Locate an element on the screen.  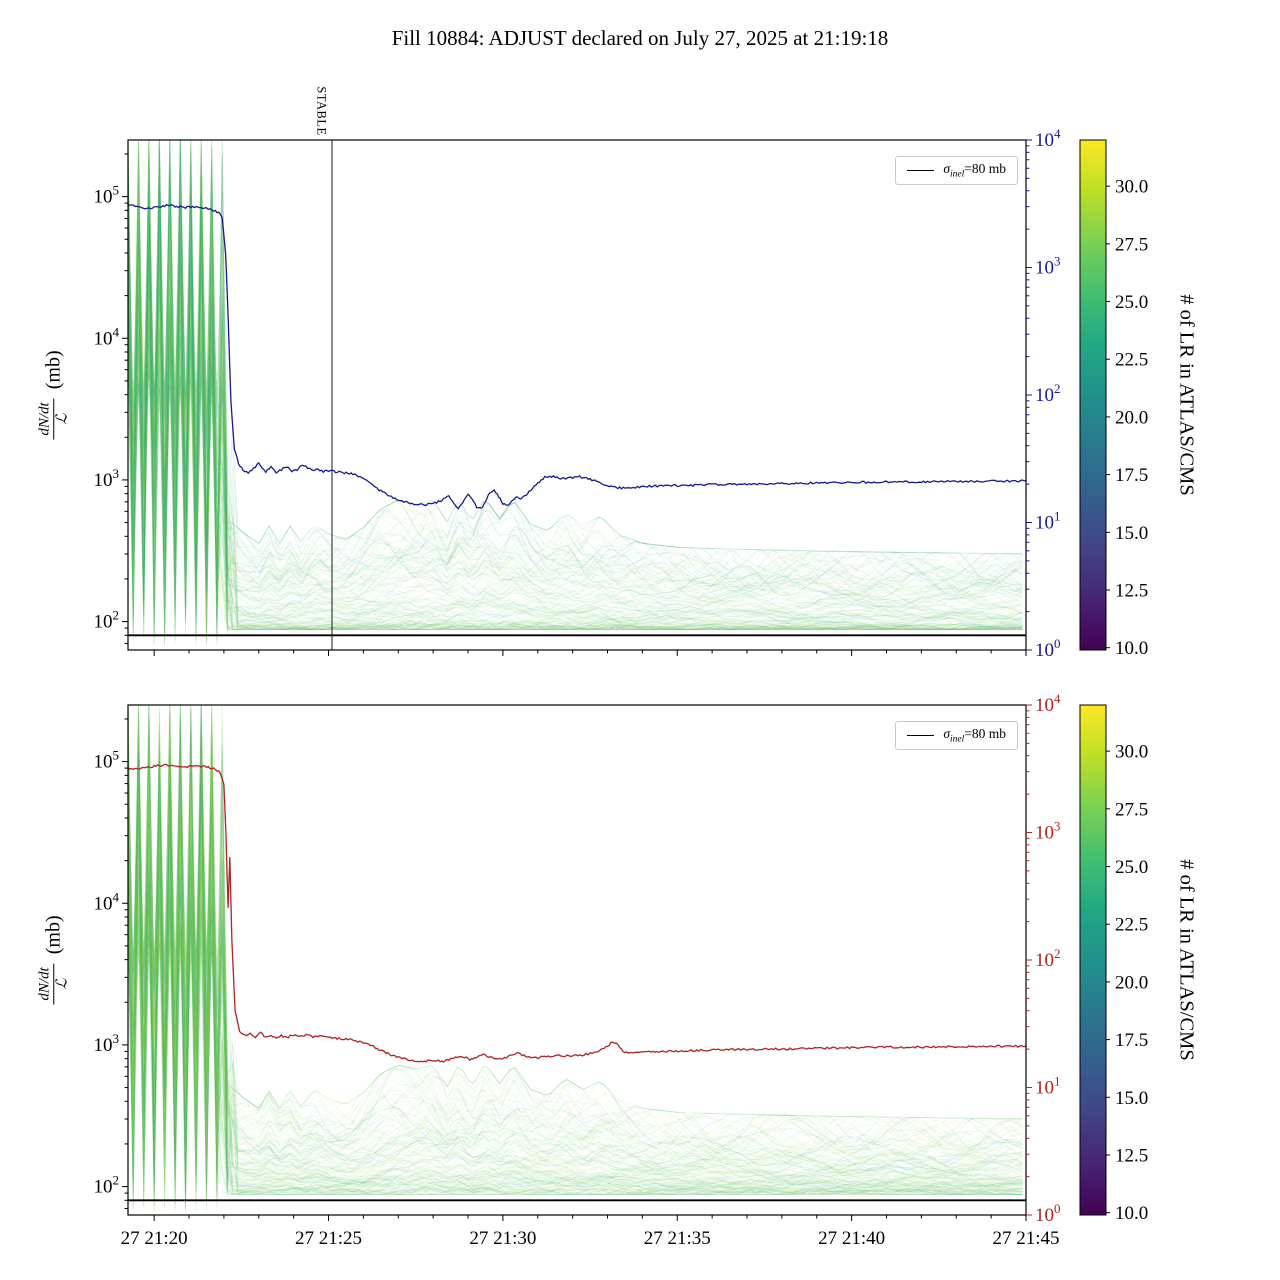
legend-top: σinel=80 mb is located at coordinates (956, 170).